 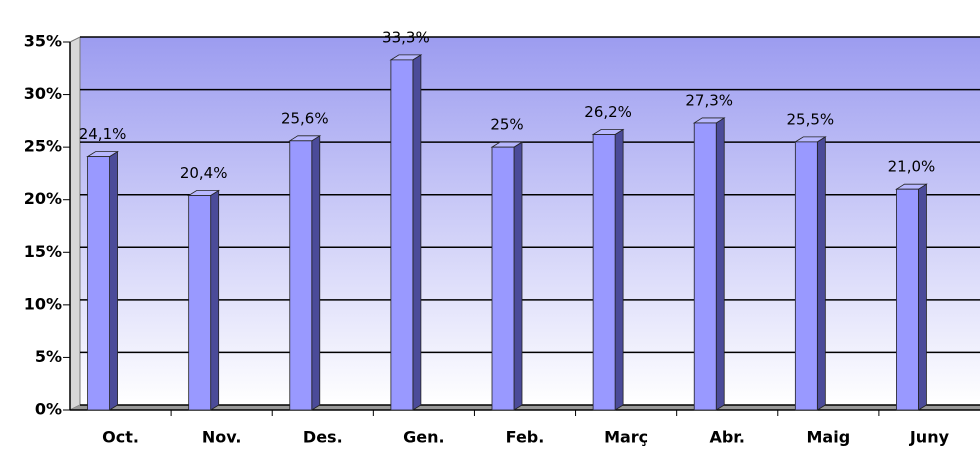 I want to click on x-tick-label: Gen., so click(x=423, y=437).